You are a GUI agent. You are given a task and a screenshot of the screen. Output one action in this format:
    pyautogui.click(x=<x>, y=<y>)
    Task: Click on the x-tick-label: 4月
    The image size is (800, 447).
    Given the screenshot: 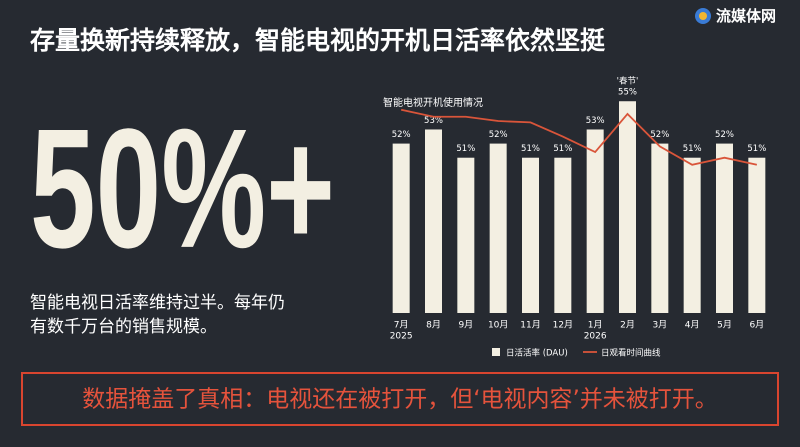 What is the action you would take?
    pyautogui.click(x=692, y=325)
    